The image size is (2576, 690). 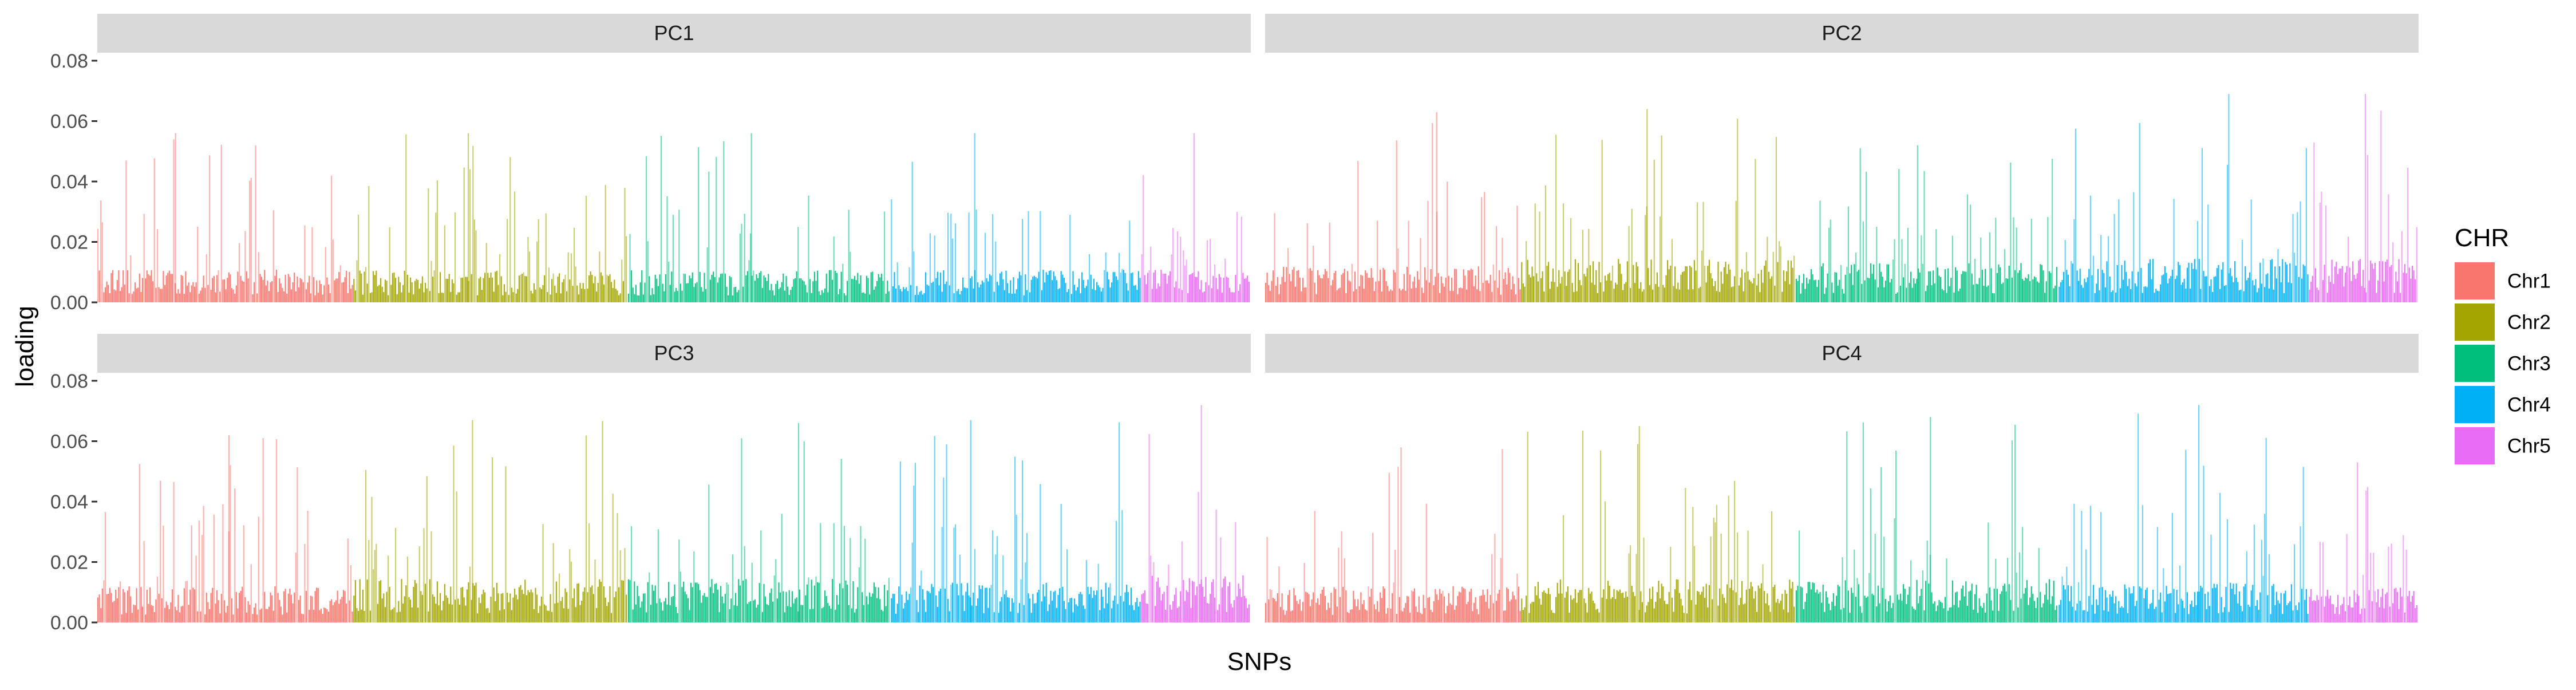 What do you see at coordinates (673, 513) in the screenshot?
I see `bars-pc3` at bounding box center [673, 513].